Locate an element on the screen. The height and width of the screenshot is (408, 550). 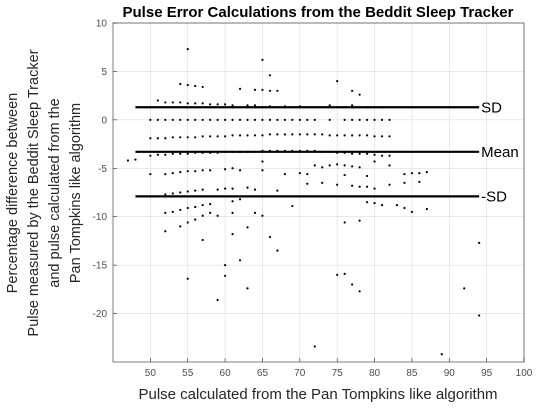
y-tick-label: 10 is located at coordinates (102, 24).